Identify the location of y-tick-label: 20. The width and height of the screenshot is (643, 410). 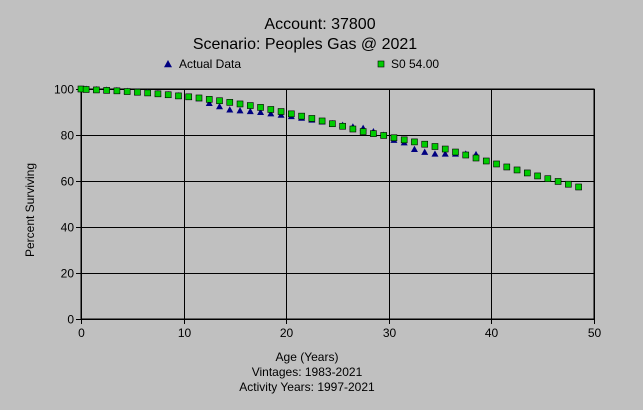
(68, 274).